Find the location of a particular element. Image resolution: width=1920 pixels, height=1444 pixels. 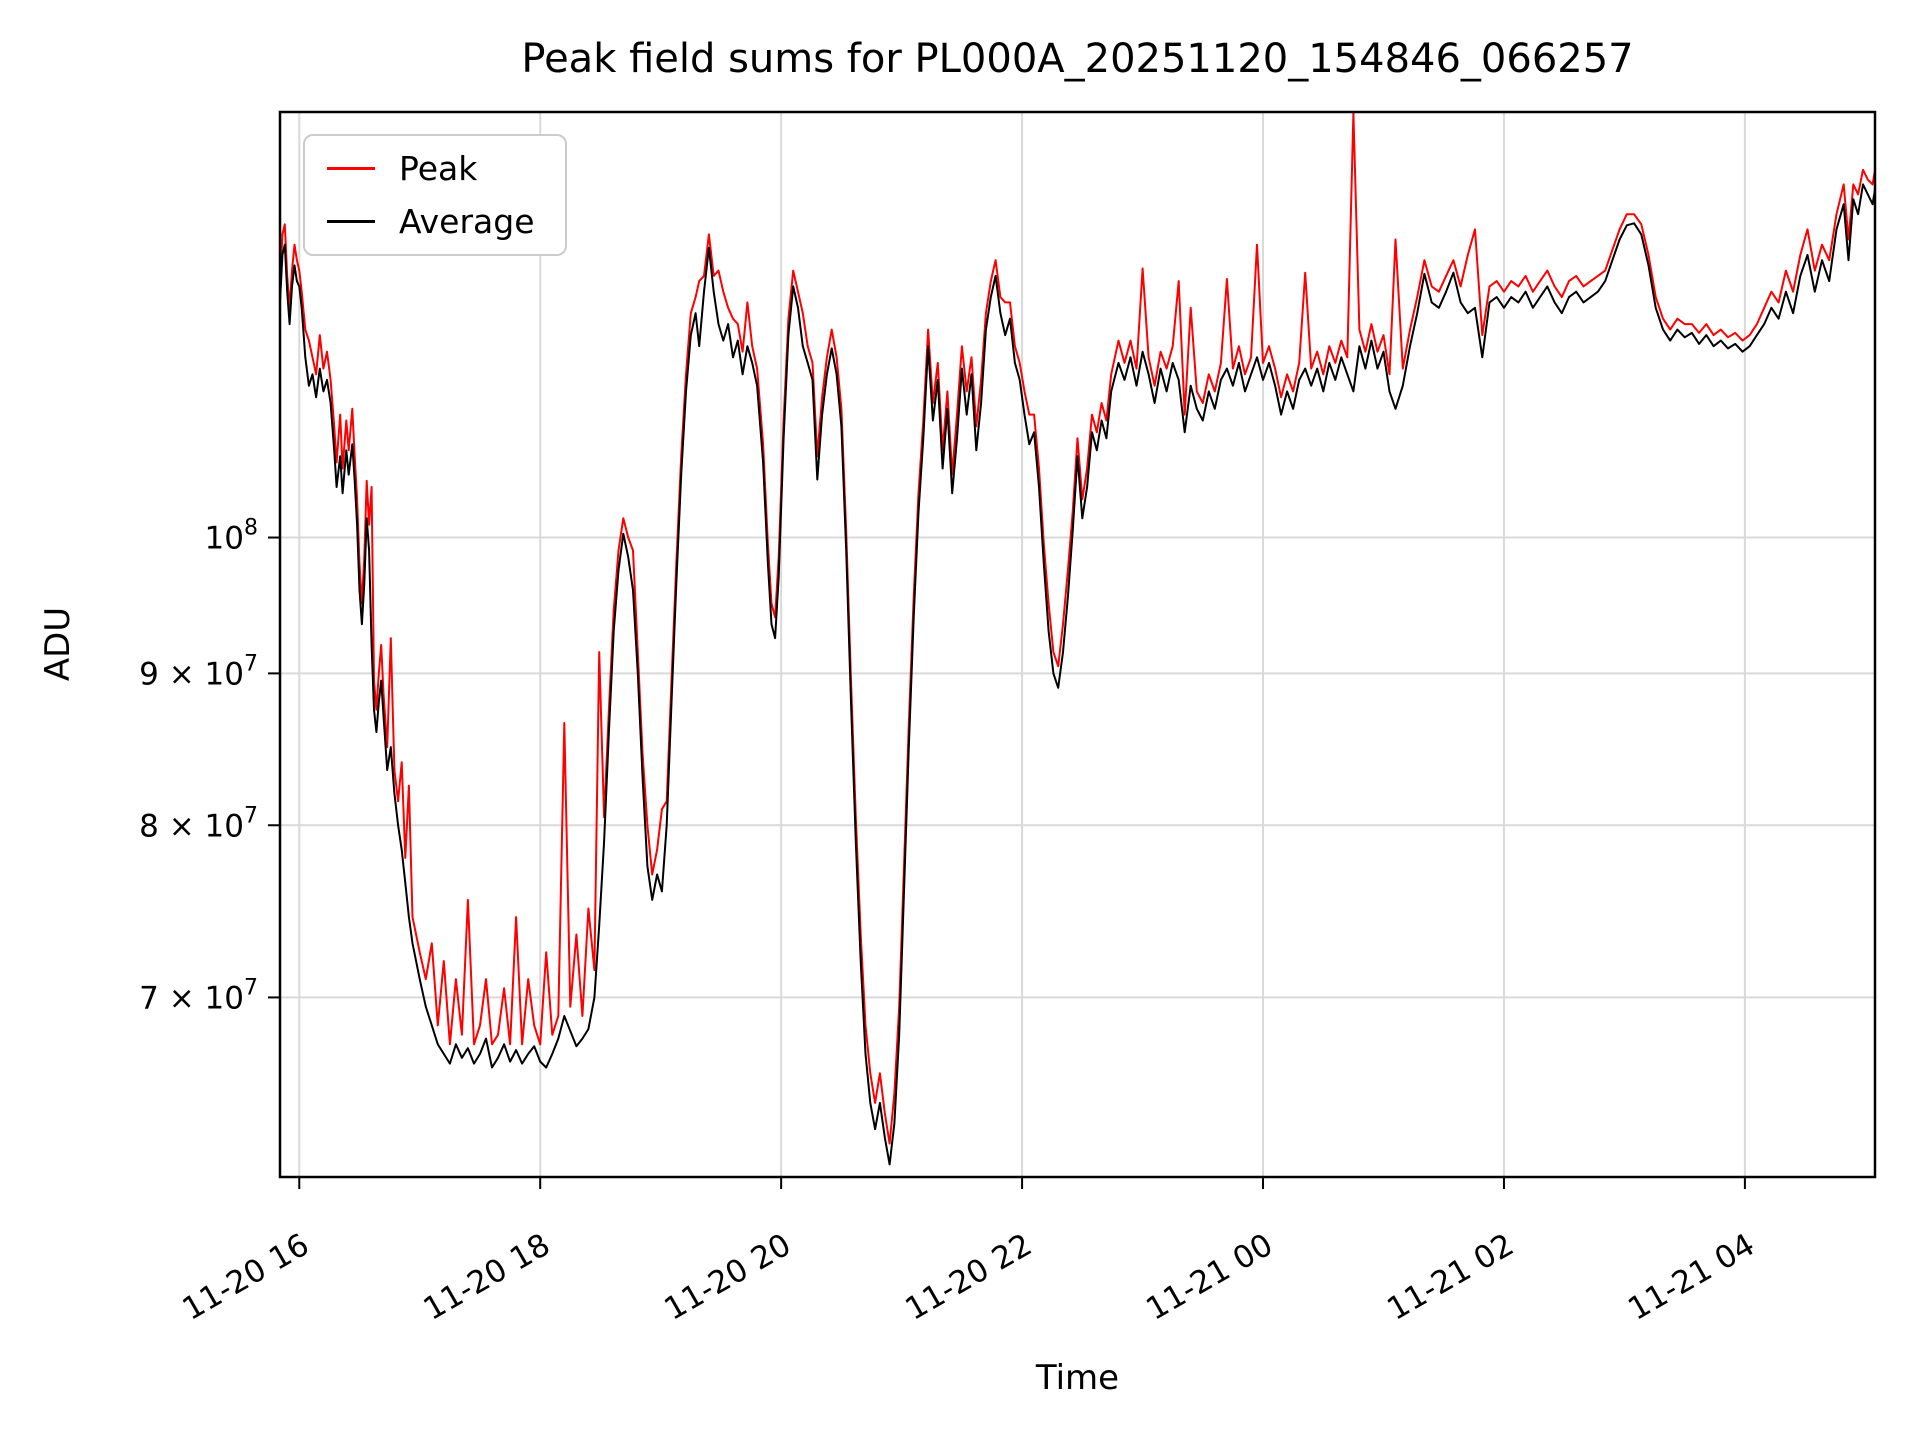

average-line-swatch is located at coordinates (351, 221).